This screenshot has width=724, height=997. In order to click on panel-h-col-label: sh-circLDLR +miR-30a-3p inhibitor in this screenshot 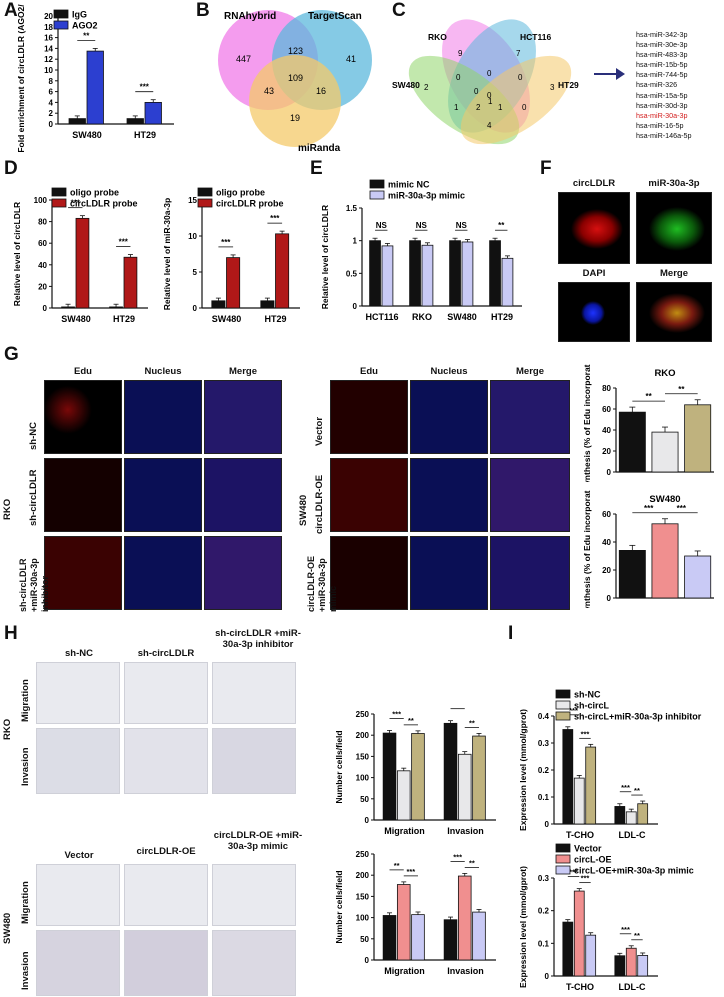, I will do `click(258, 639)`.